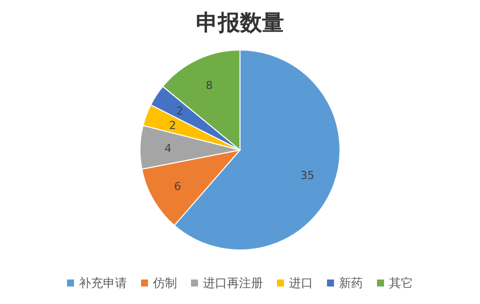  What do you see at coordinates (164, 283) in the screenshot?
I see `legend-label: 仿制` at bounding box center [164, 283].